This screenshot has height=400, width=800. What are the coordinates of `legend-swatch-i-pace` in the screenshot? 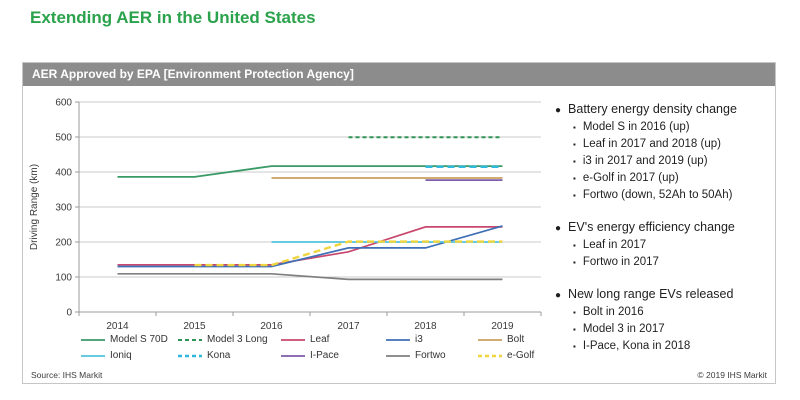 It's located at (293, 355).